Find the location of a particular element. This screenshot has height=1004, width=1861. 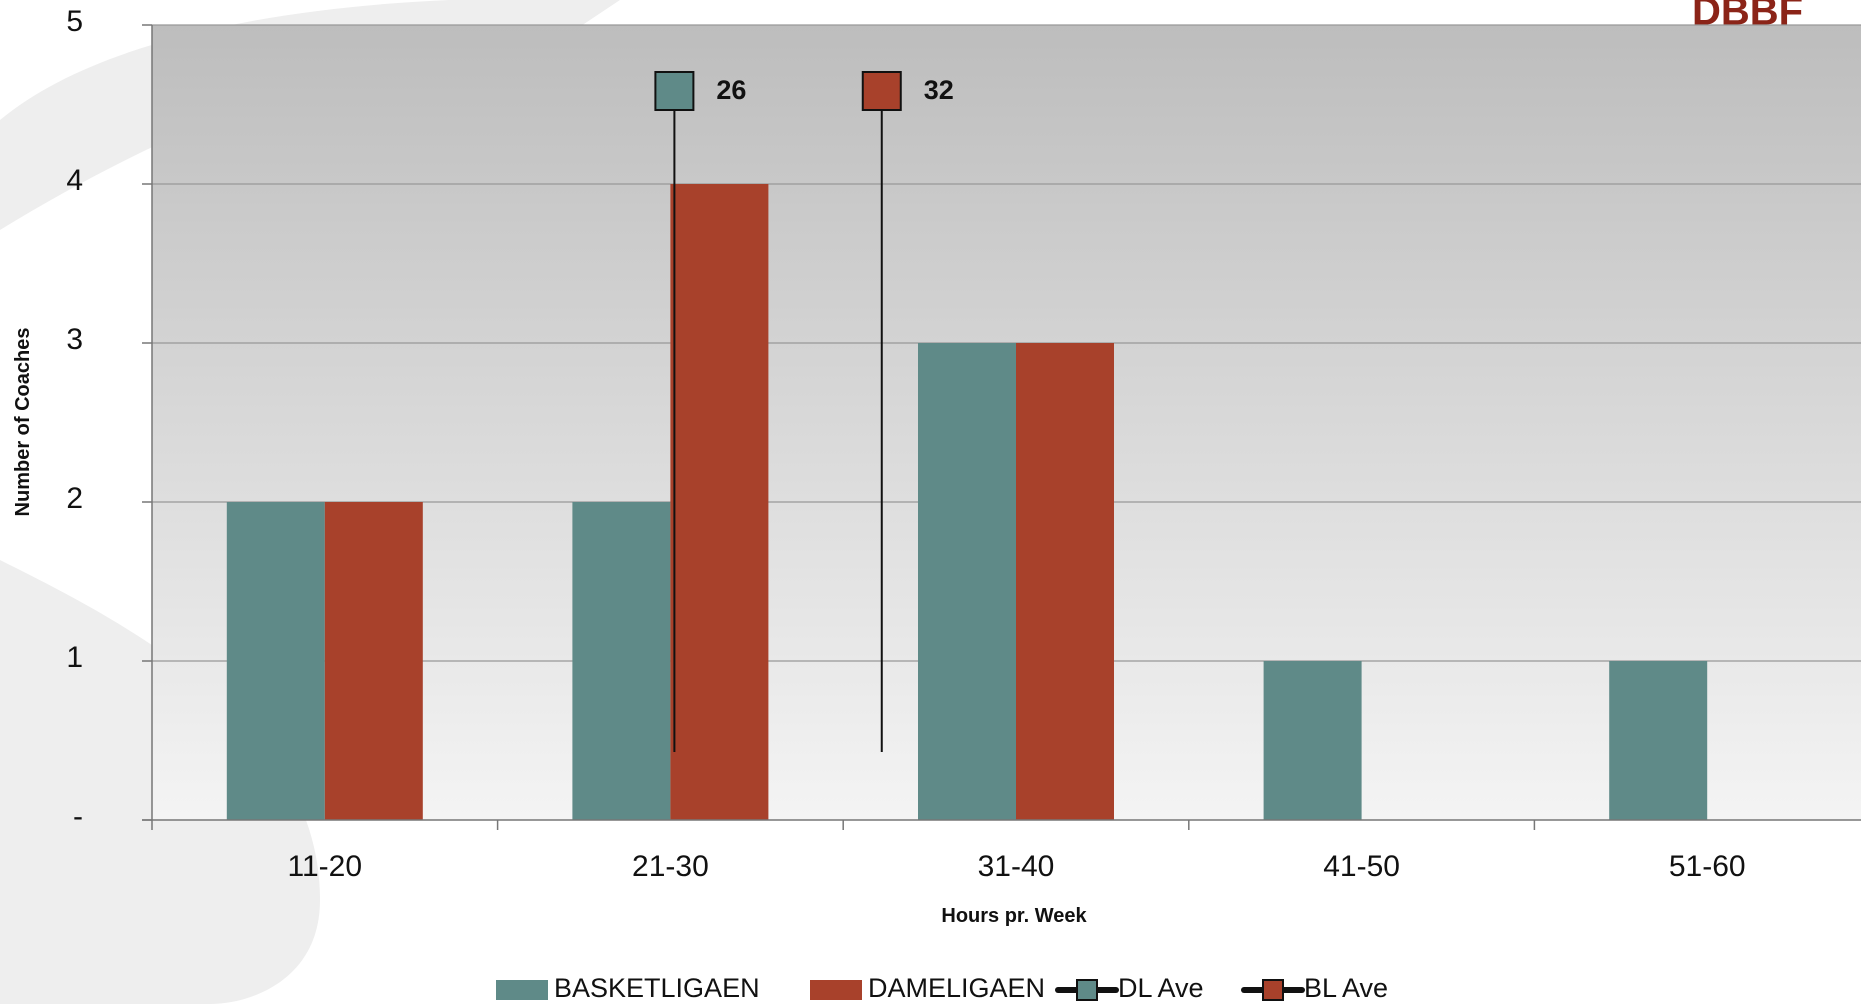

legend-swatch-dameligaen is located at coordinates (836, 990).